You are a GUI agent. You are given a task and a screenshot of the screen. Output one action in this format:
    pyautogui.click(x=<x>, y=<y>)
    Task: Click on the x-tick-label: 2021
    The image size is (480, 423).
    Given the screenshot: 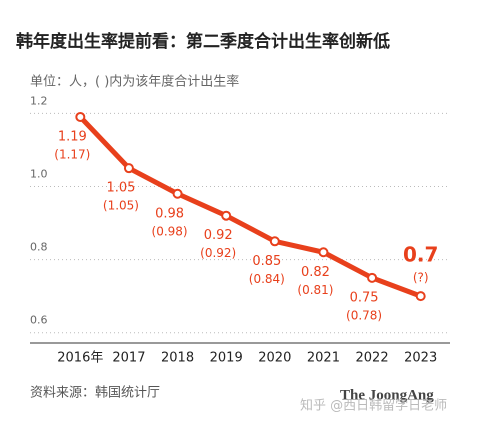 What is the action you would take?
    pyautogui.click(x=323, y=358)
    